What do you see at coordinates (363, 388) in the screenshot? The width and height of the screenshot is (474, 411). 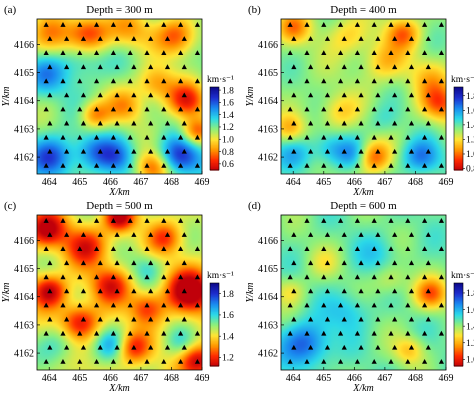 I see `x-axis-label: X/km` at bounding box center [363, 388].